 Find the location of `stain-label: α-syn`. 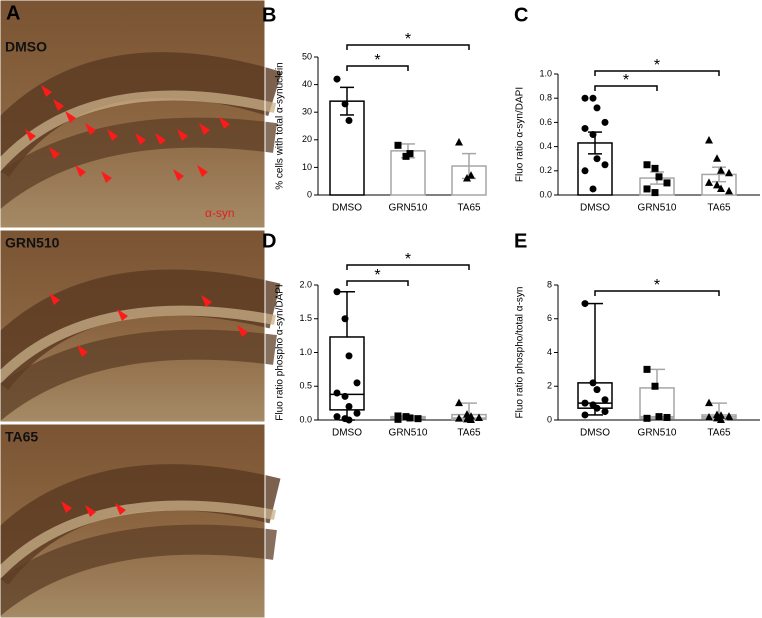

stain-label: α-syn is located at coordinates (220, 213).